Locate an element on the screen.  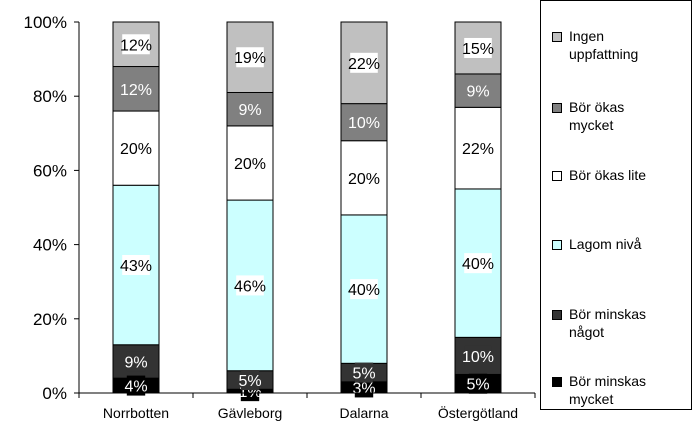
x-tick-label: Norrbotten is located at coordinates (136, 413).